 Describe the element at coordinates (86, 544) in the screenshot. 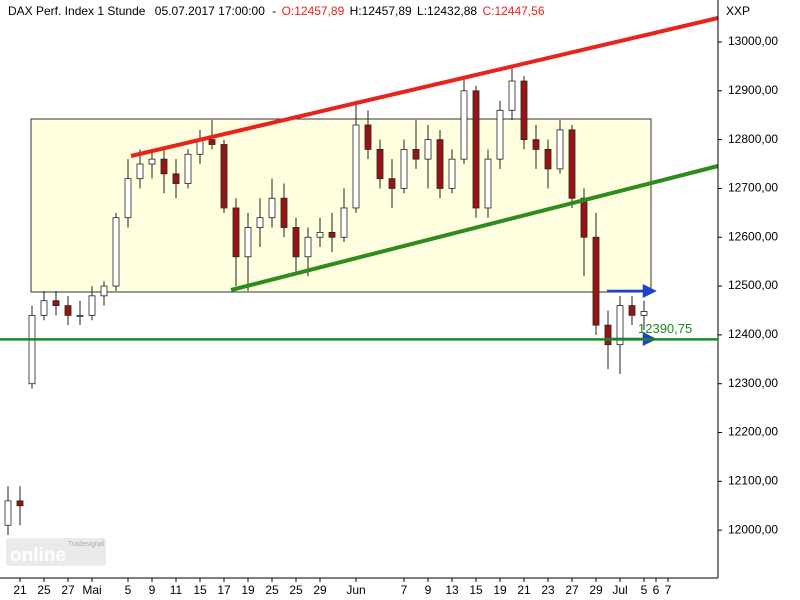

I see `watermark-small: Tradesignal` at that location.